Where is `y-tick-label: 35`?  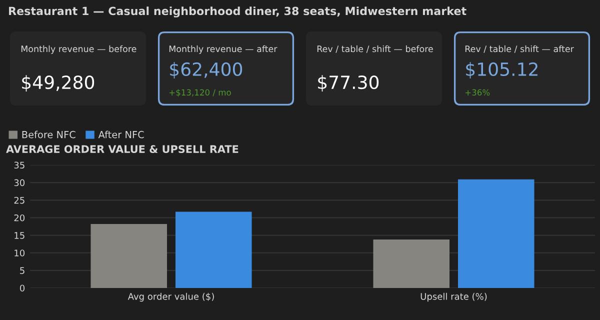
y-tick-label: 35 is located at coordinates (19, 165).